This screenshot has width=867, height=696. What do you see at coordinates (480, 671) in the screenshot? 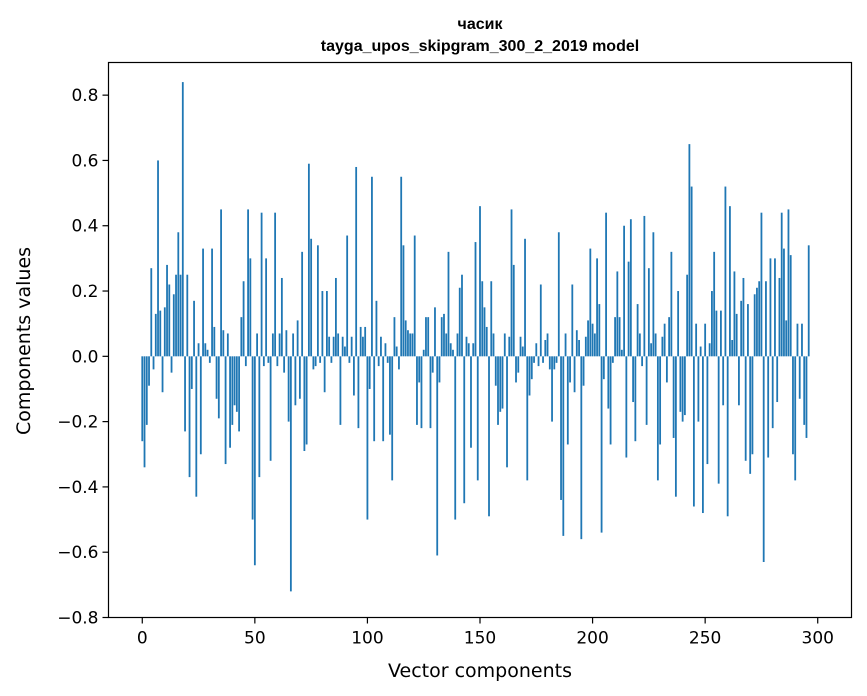
I see `x-axis-label: Vector components` at bounding box center [480, 671].